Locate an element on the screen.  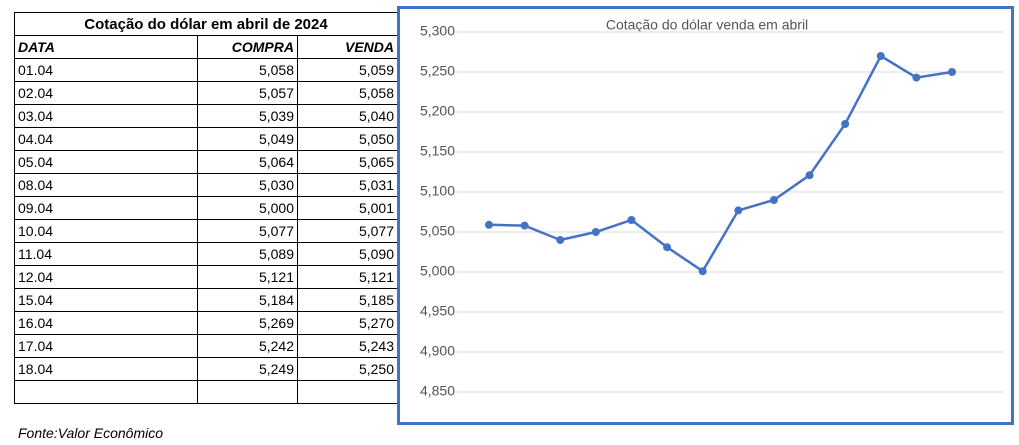
chart-title: Cotação do dólar venda em abril is located at coordinates (707, 25).